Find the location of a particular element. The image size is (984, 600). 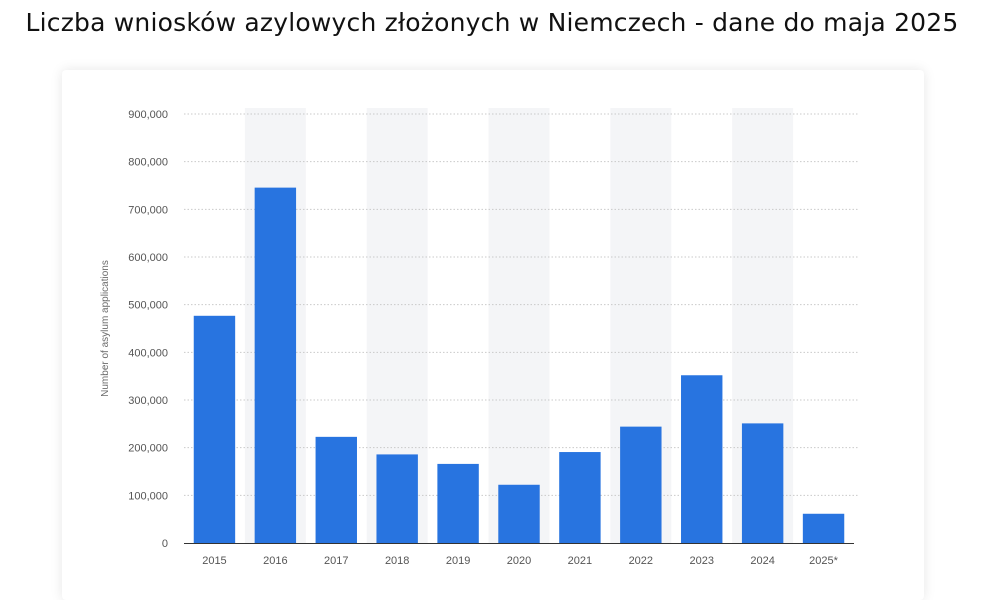

y-tick-label: 800,000 is located at coordinates (148, 163).